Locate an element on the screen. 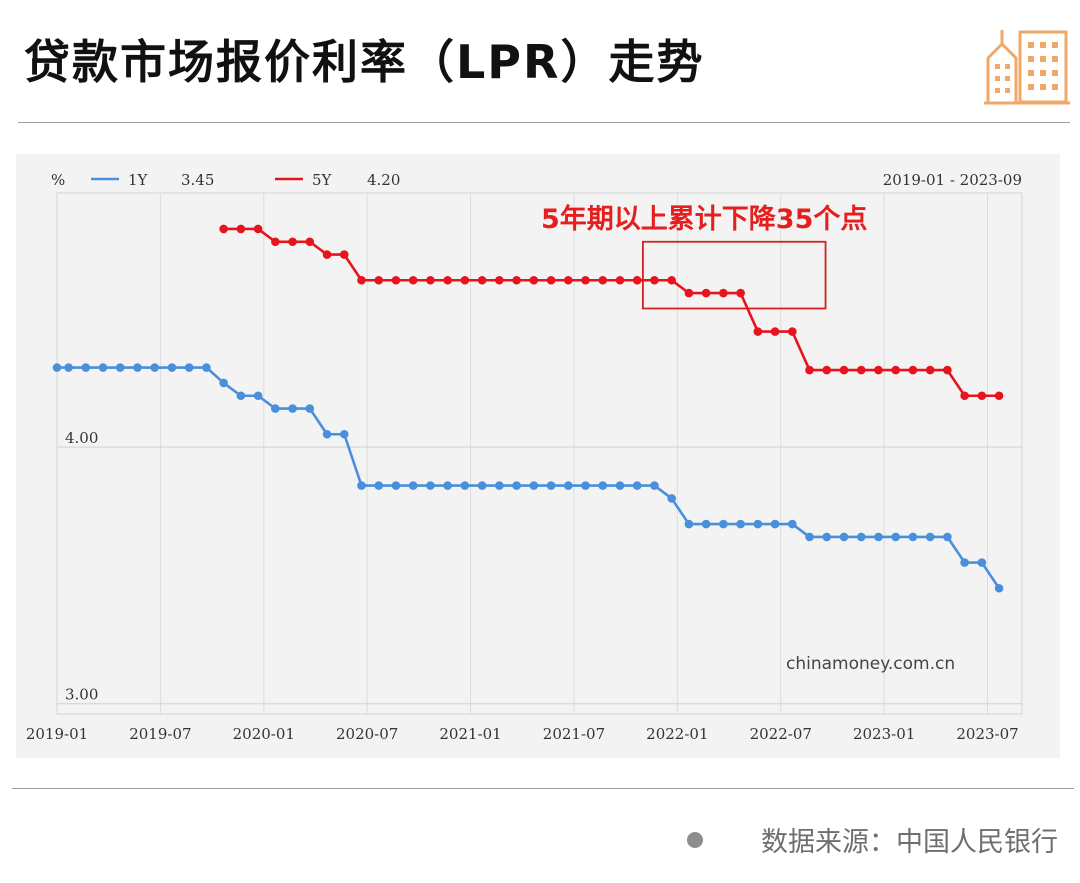 The height and width of the screenshot is (883, 1080). series-line-5Y is located at coordinates (611, 312).